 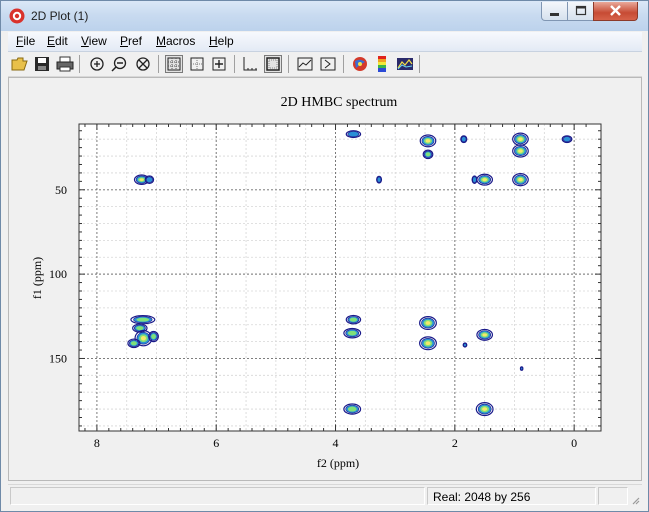 What do you see at coordinates (57, 41) in the screenshot?
I see `menu-edit: Edit` at bounding box center [57, 41].